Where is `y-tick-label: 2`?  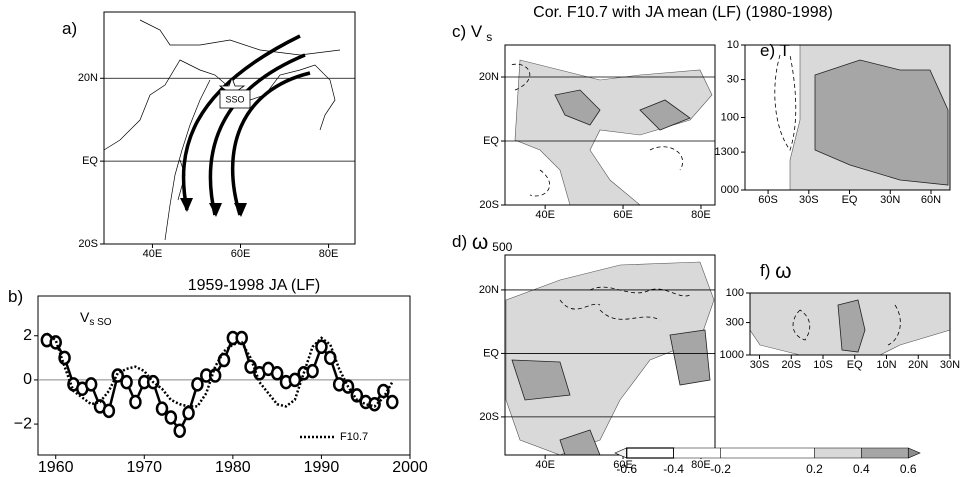
y-tick-label: 2 is located at coordinates (27, 335).